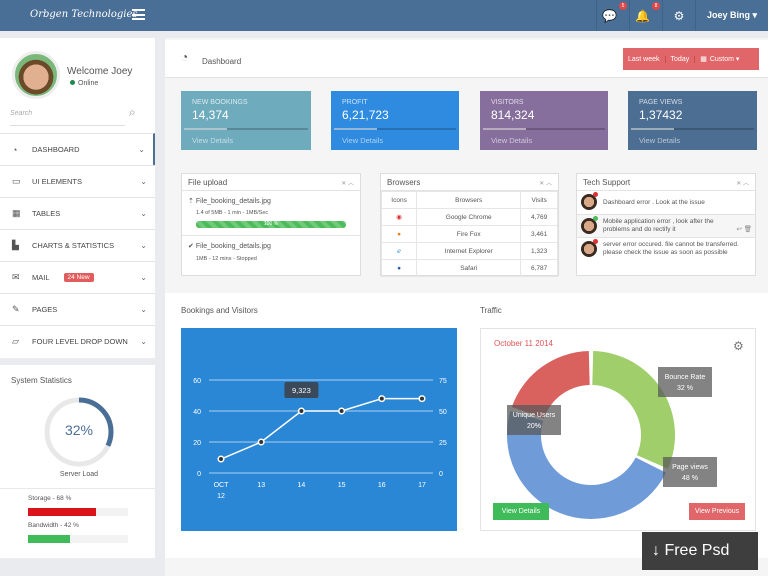 The height and width of the screenshot is (576, 768). Describe the element at coordinates (744, 229) in the screenshot. I see `reply-delete-icons: ↩ 🗑` at that location.